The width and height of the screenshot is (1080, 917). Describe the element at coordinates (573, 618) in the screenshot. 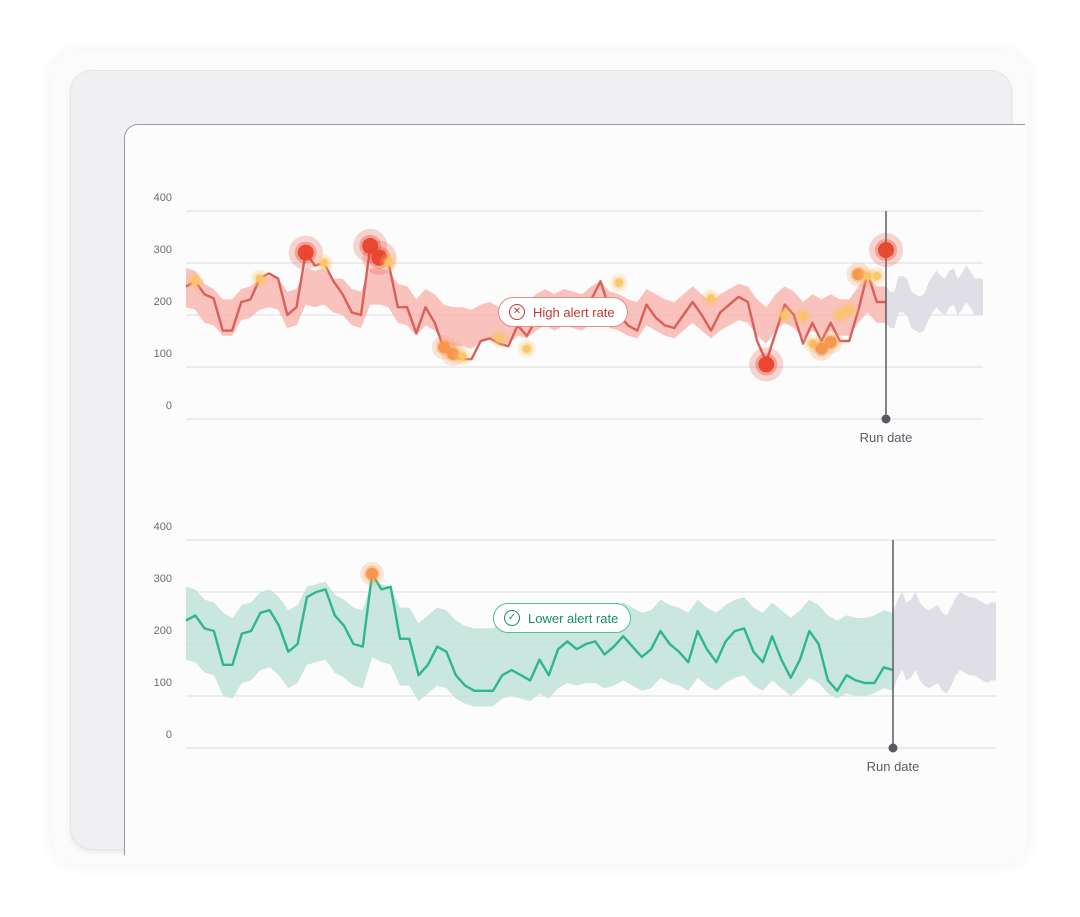

I see `lower-alert-label: Lower alert rate` at that location.